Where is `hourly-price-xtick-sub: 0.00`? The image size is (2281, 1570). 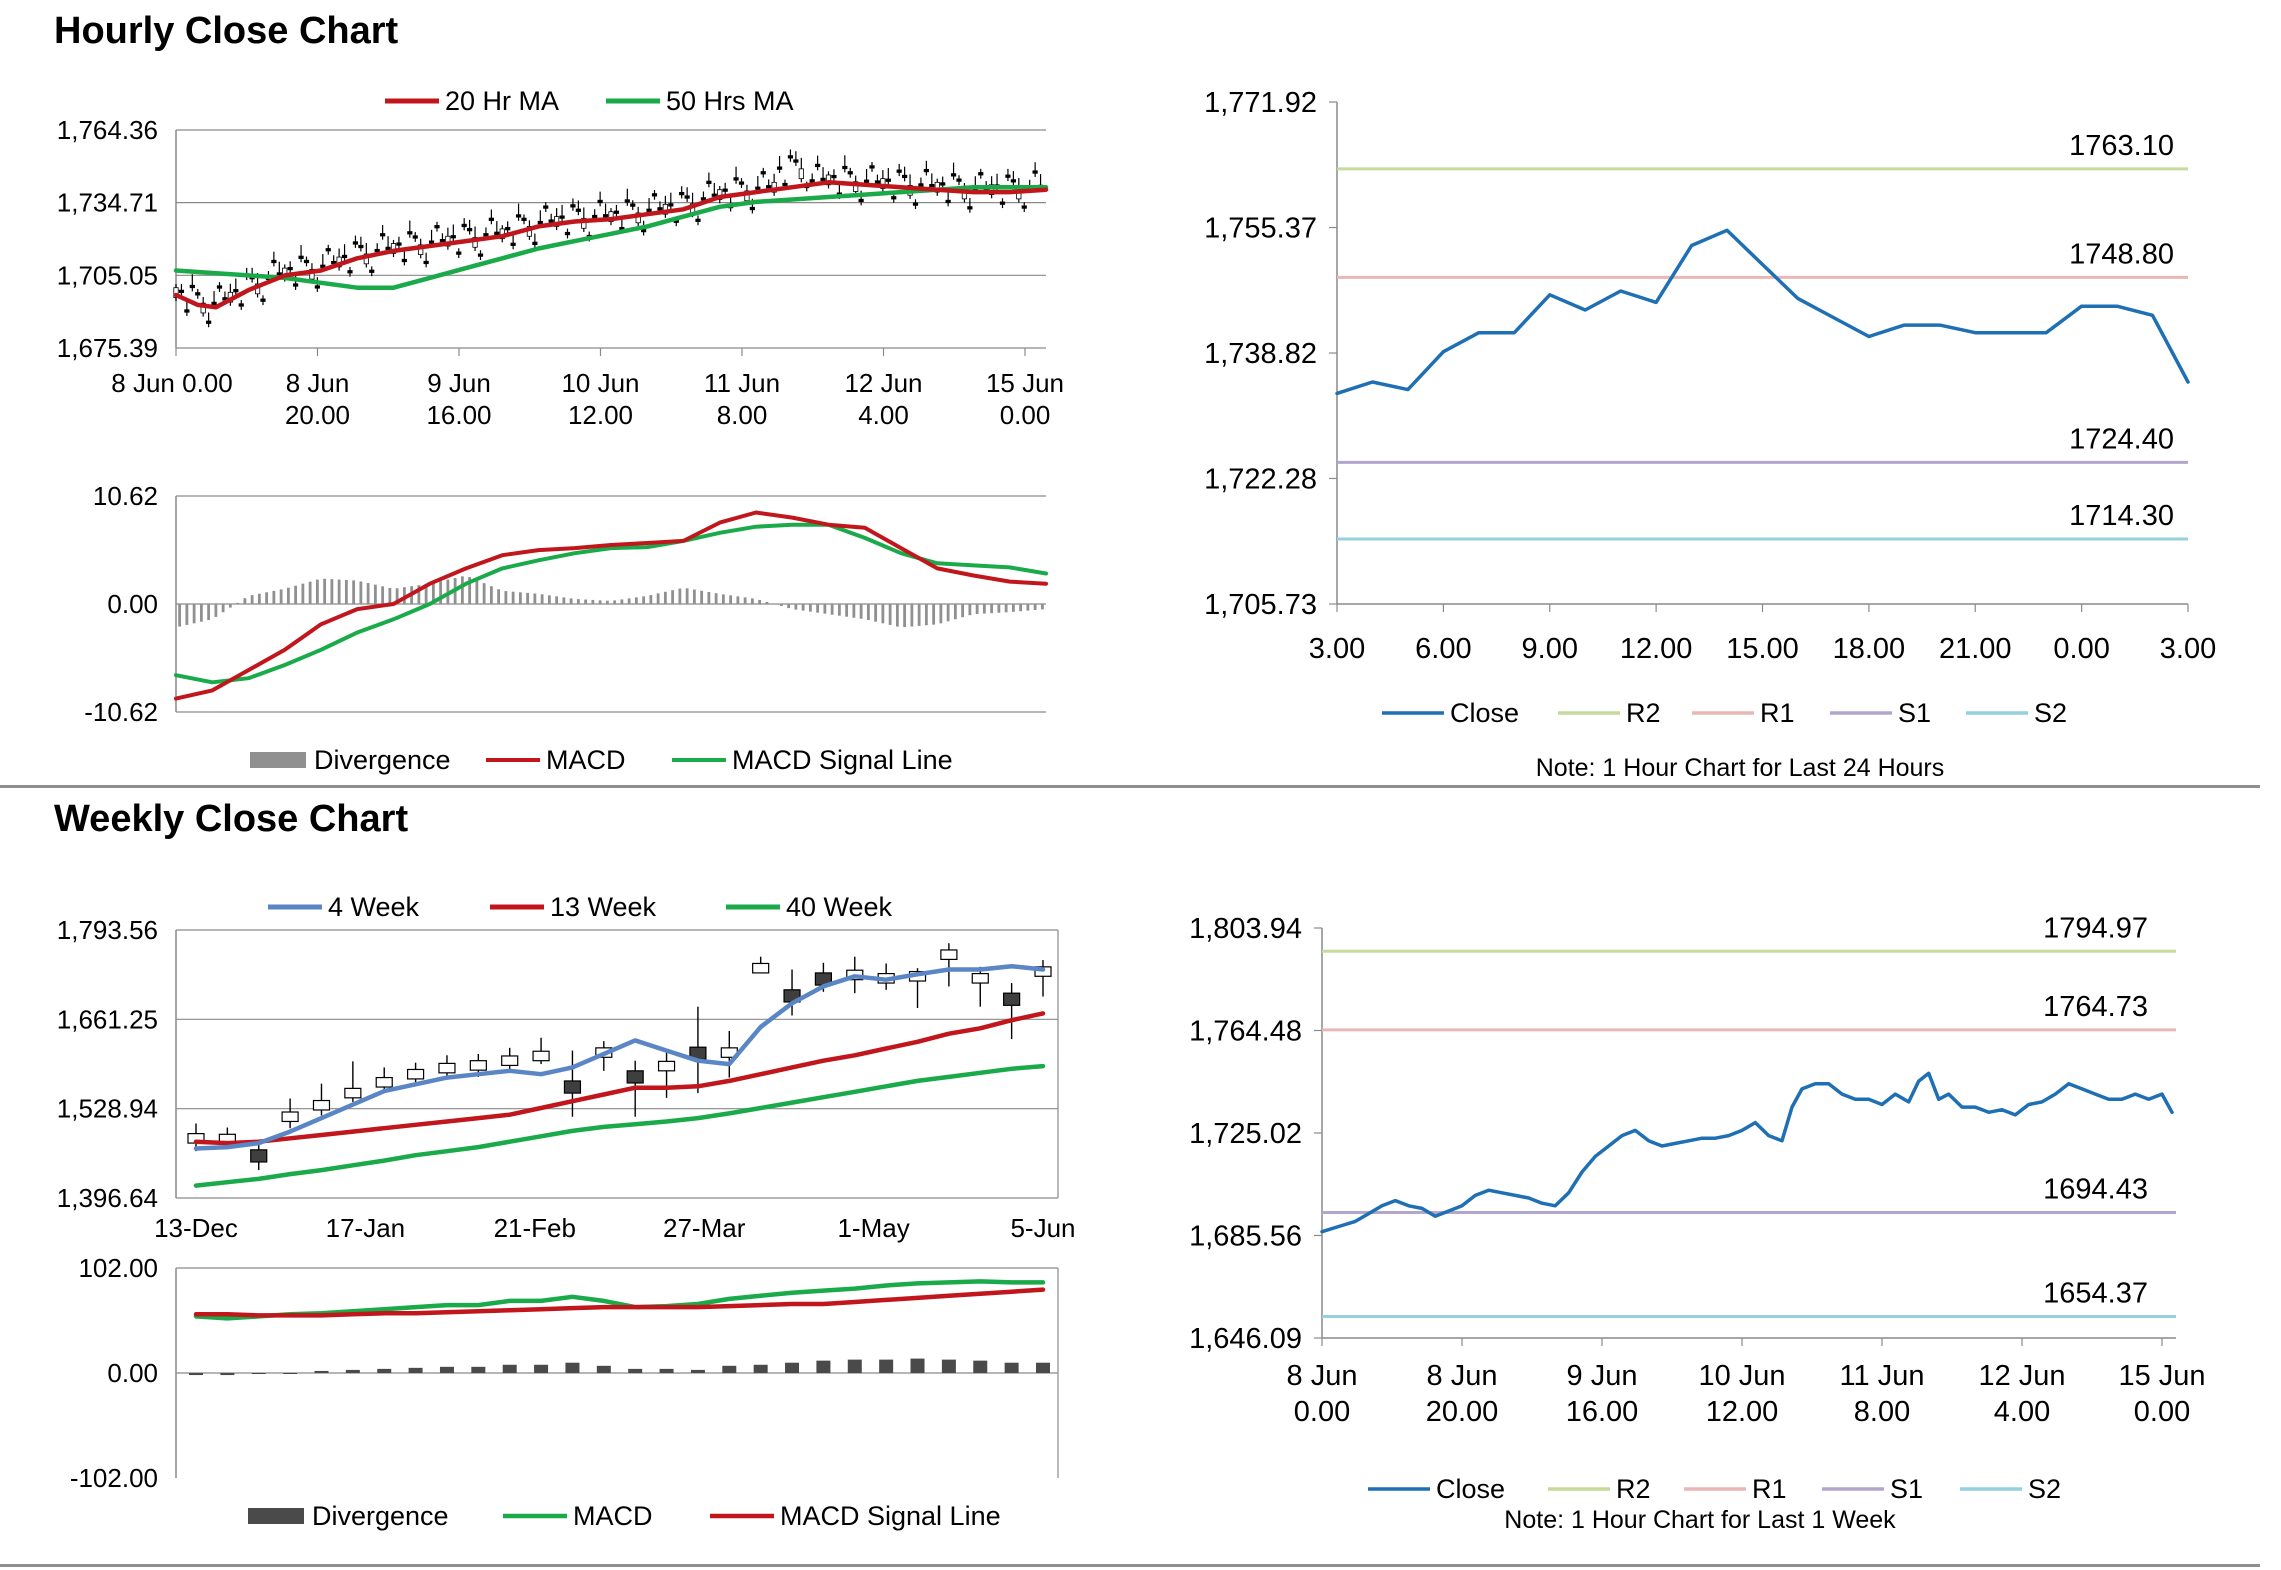 hourly-price-xtick-sub: 0.00 is located at coordinates (1025, 415).